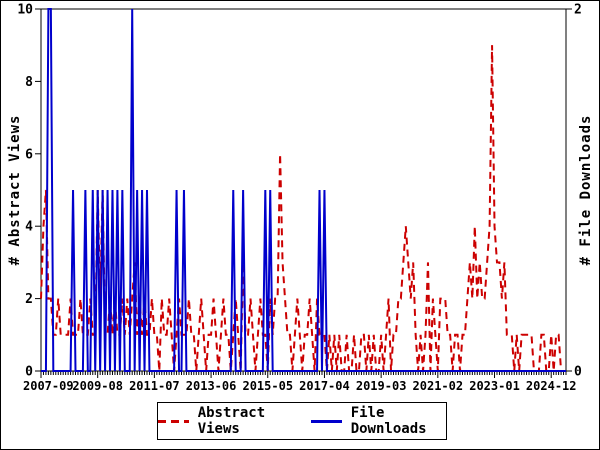 Image resolution: width=600 pixels, height=450 pixels. Describe the element at coordinates (48, 386) in the screenshot. I see `x-tick-label: 2007-09` at that location.